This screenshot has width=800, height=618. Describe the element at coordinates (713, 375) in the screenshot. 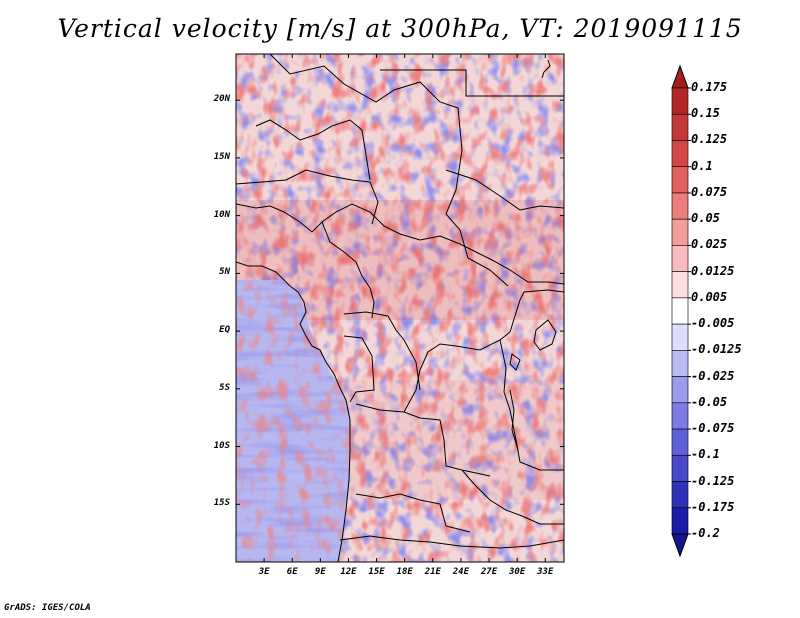

I see `colorbar-label: -0.025` at that location.